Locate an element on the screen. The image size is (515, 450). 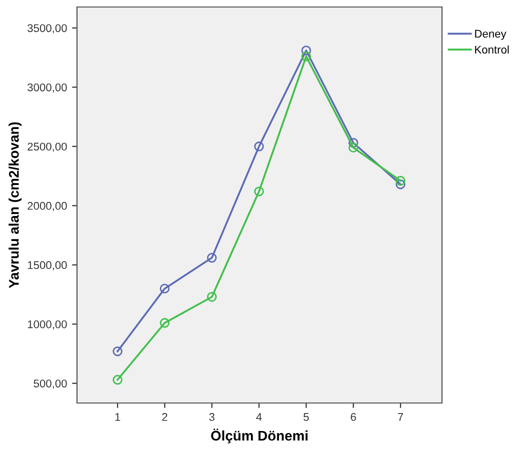
x-tick-label: 4 is located at coordinates (259, 417).